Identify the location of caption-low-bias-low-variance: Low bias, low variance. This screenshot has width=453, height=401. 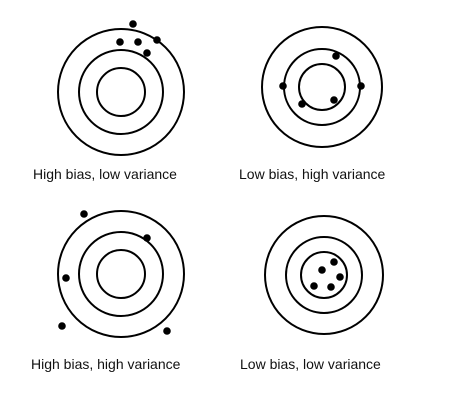
(310, 364).